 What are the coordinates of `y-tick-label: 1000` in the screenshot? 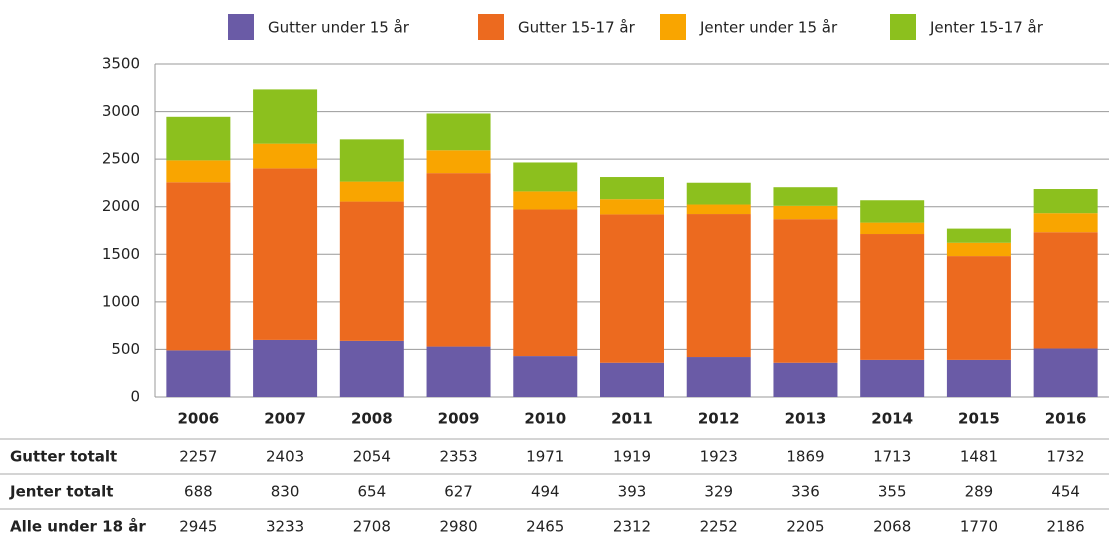 It's located at (121, 301).